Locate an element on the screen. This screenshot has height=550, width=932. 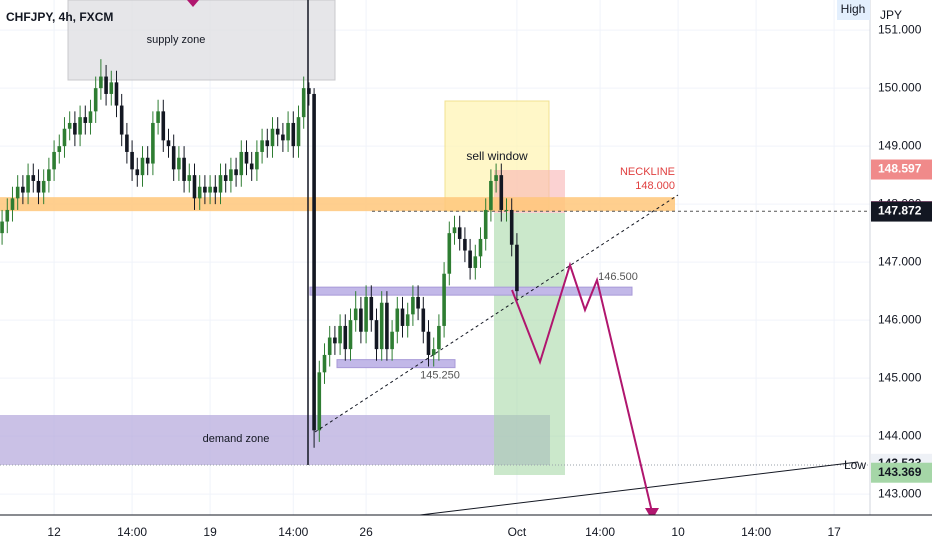
x-tick-label: 14:00 is located at coordinates (293, 532).